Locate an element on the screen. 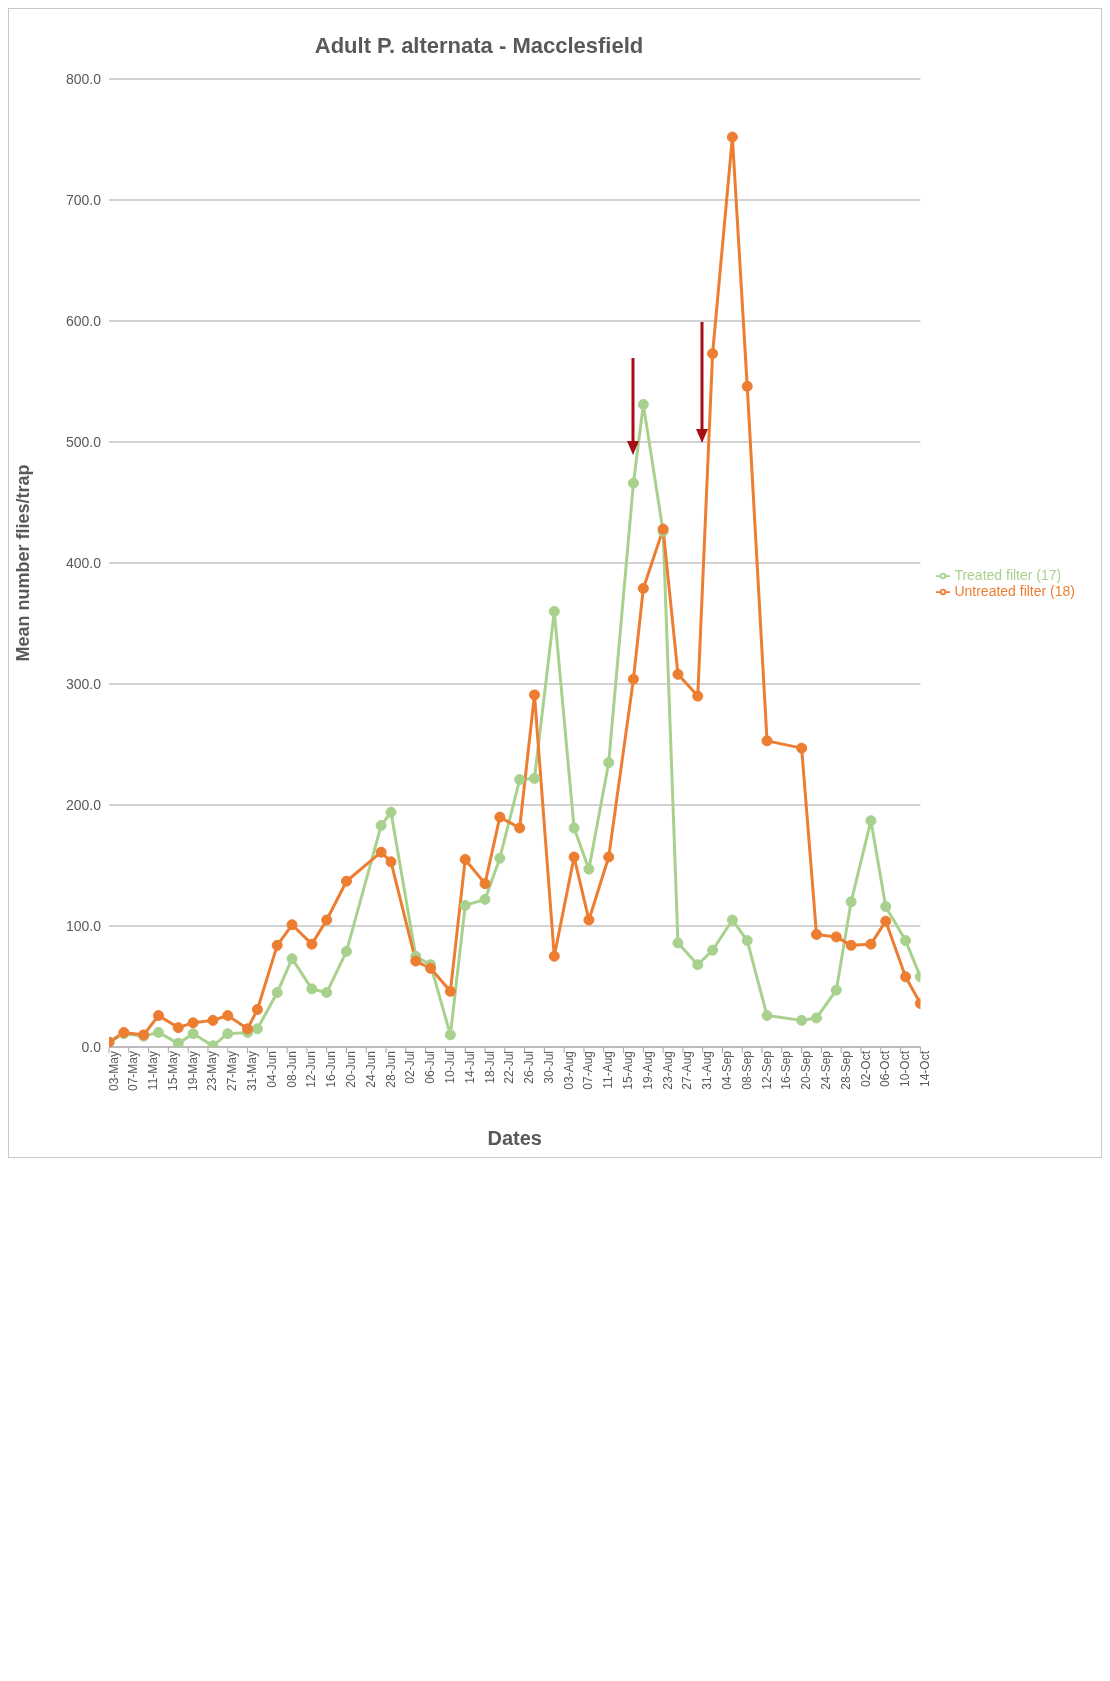 The height and width of the screenshot is (1681, 1110). x-tick-label: 11-May is located at coordinates (153, 1071).